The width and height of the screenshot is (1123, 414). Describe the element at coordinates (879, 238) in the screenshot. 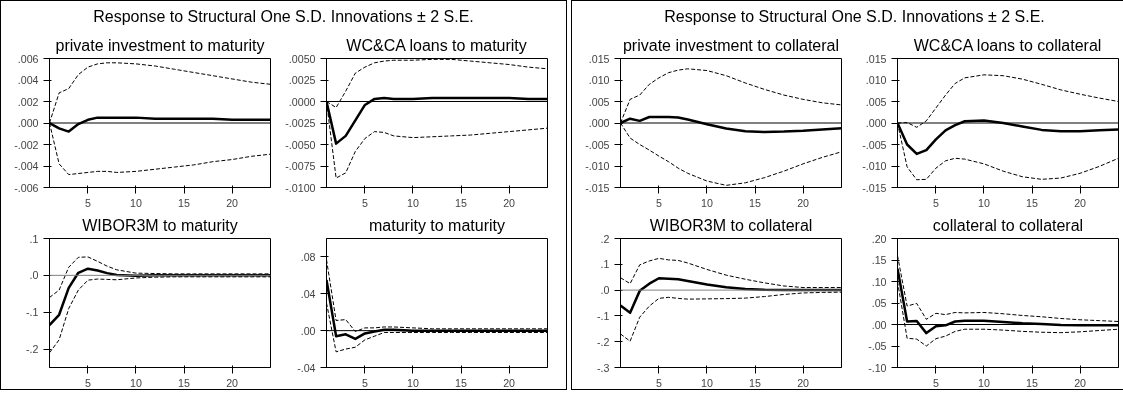

I see `y-tick-label: .20` at that location.